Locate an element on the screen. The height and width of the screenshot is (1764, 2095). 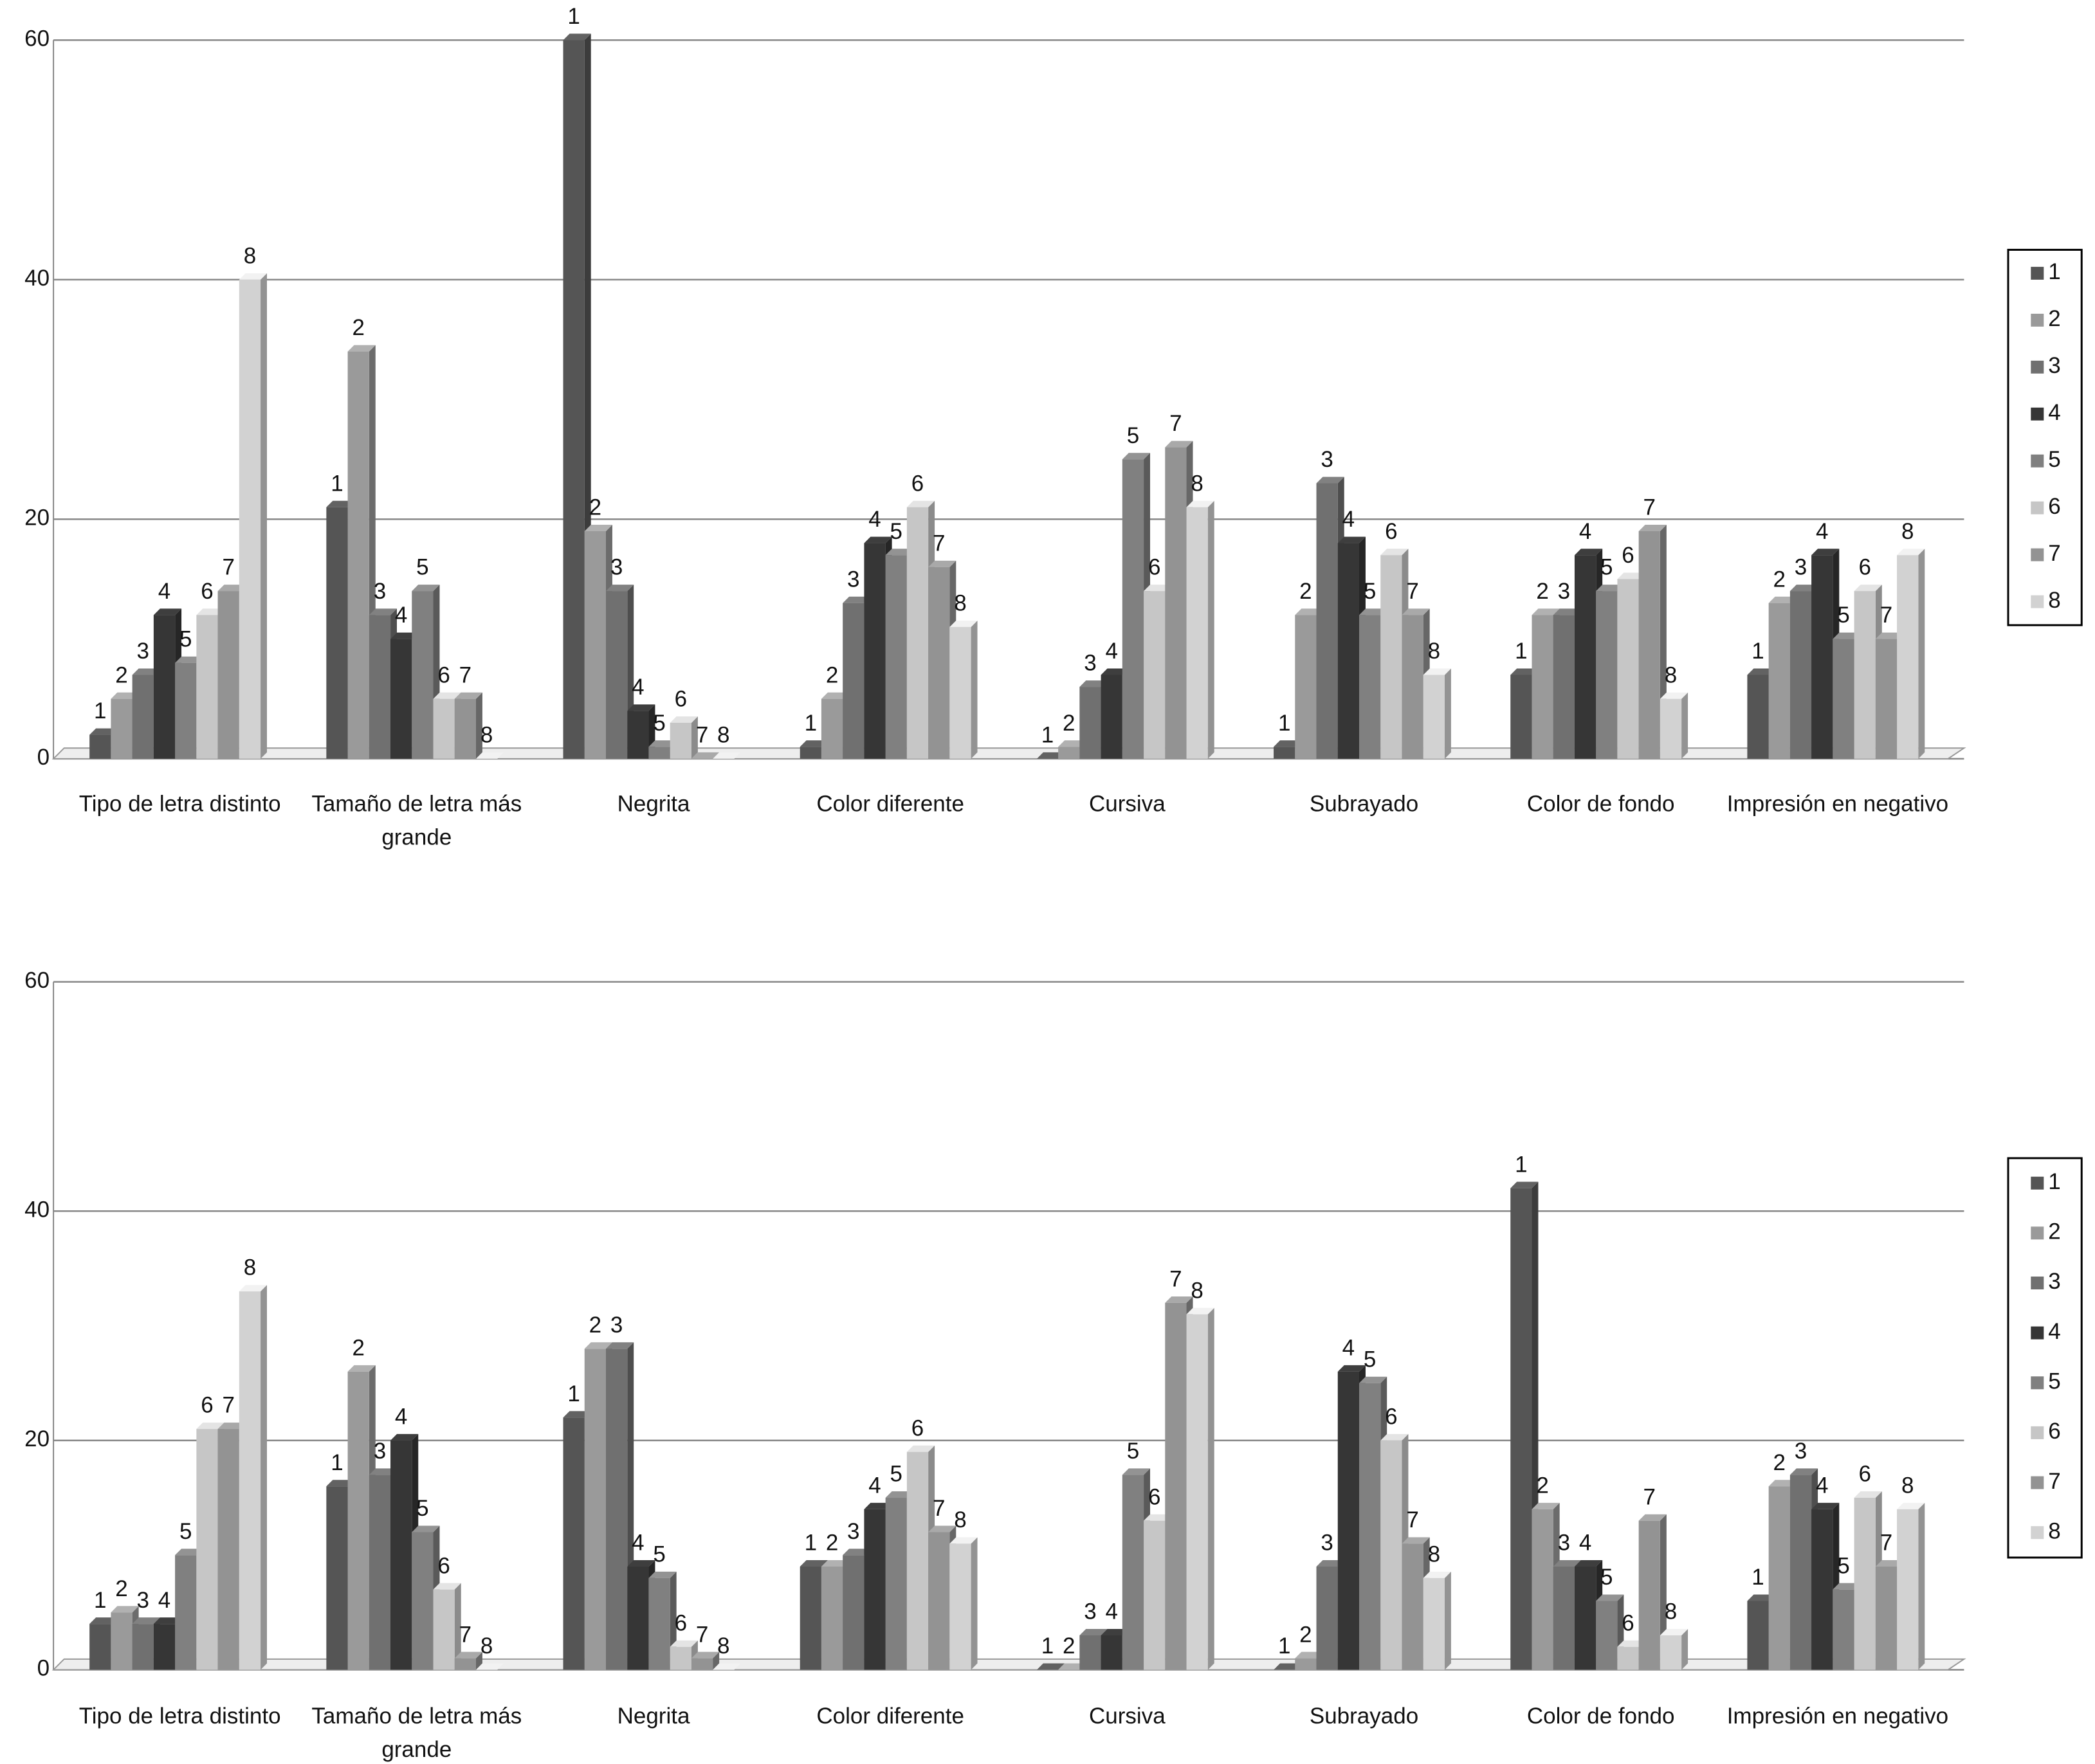
y-tick-label: 60 is located at coordinates (37, 980).